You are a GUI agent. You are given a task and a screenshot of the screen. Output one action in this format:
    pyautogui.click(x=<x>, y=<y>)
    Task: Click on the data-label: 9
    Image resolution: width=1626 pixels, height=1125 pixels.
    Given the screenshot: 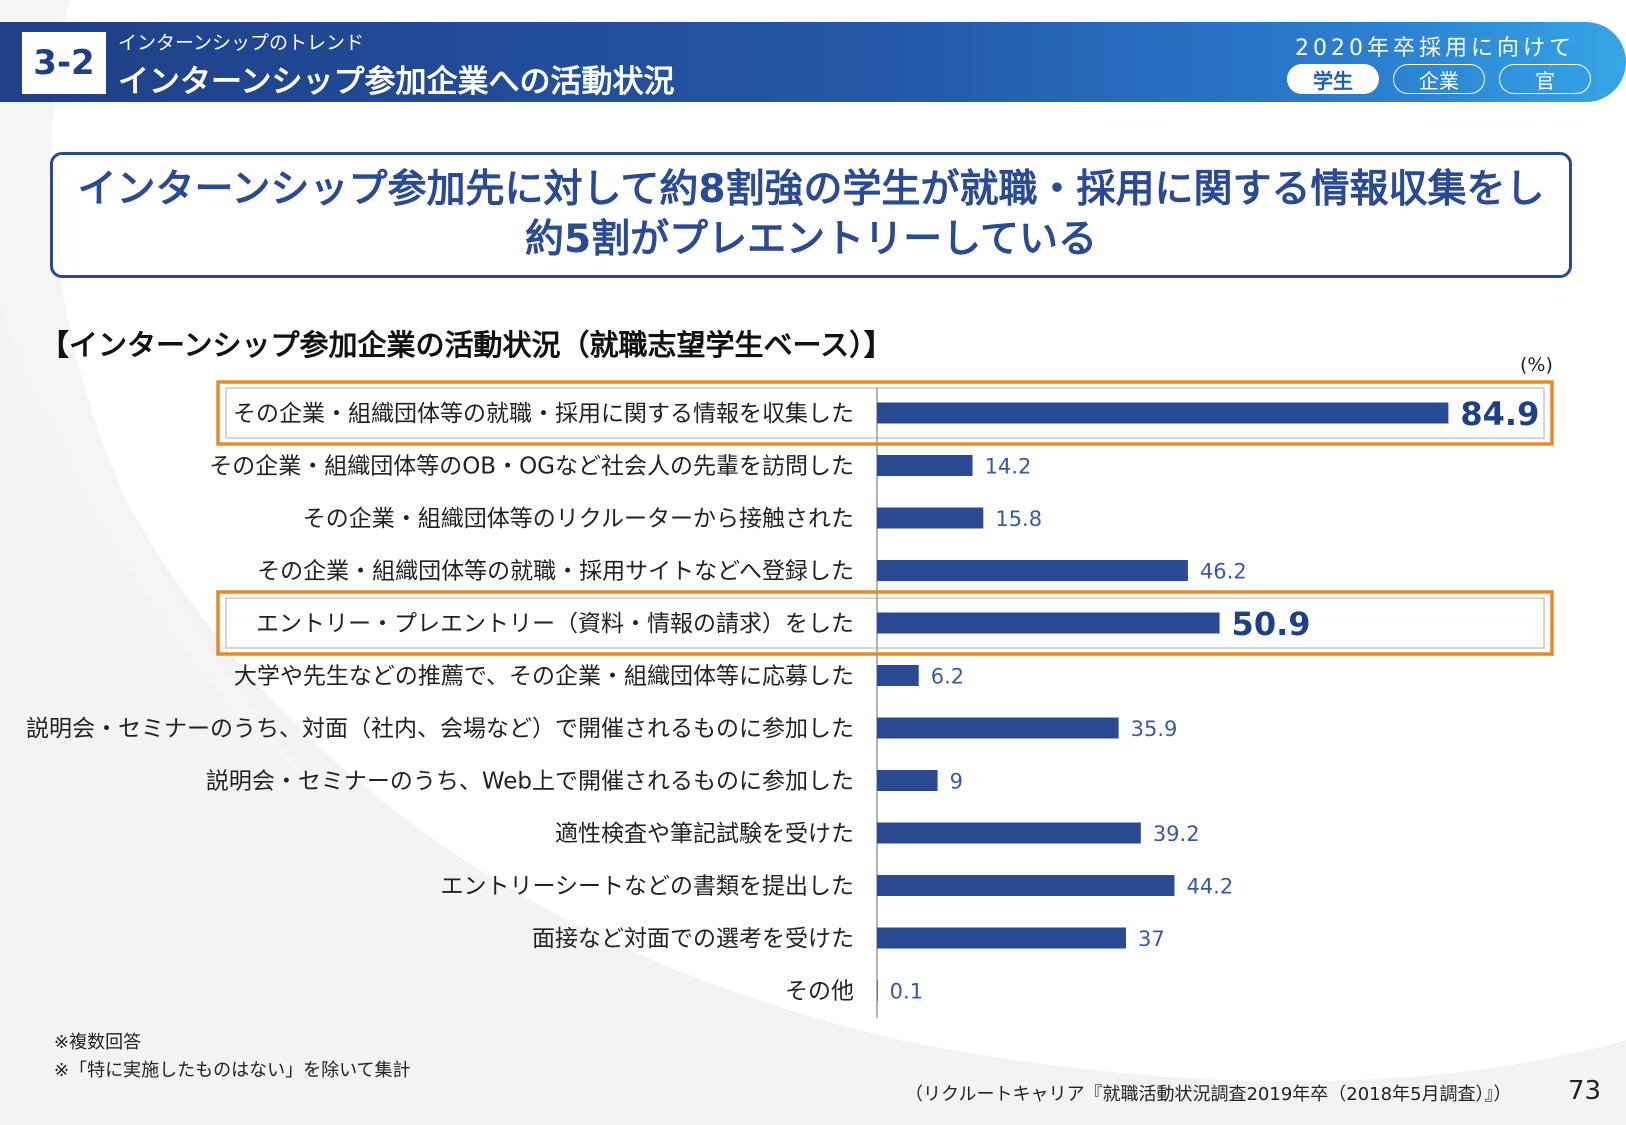 What is the action you would take?
    pyautogui.click(x=956, y=782)
    